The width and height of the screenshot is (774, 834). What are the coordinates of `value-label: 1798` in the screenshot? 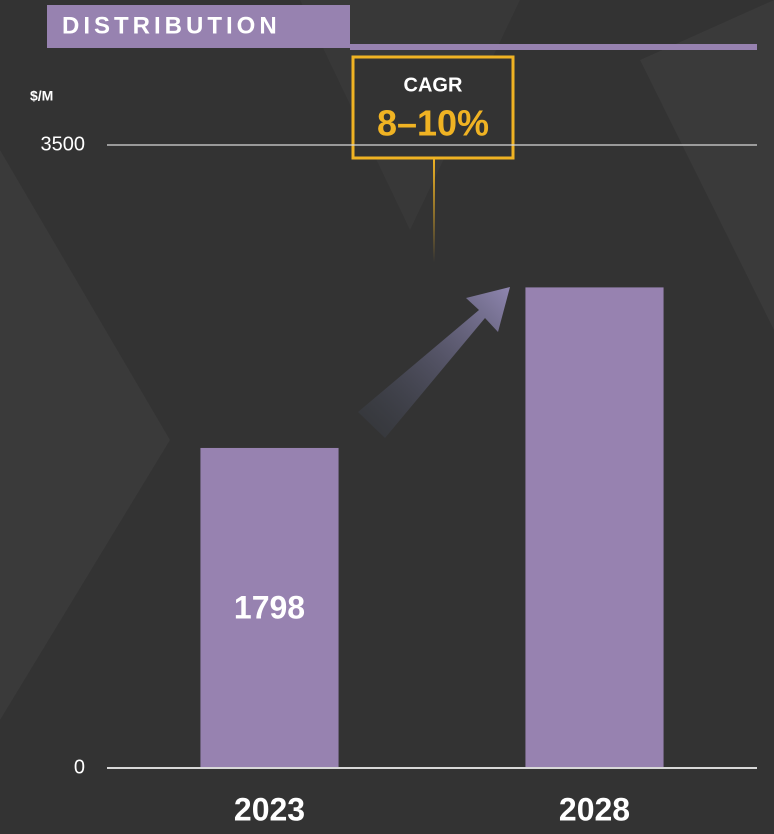 It's located at (269, 607).